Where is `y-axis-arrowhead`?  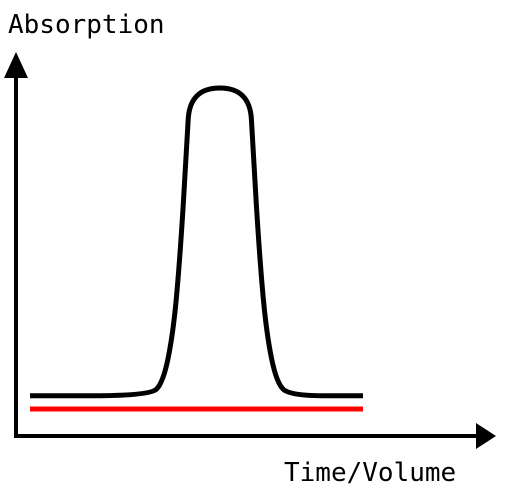
y-axis-arrowhead is located at coordinates (16, 65).